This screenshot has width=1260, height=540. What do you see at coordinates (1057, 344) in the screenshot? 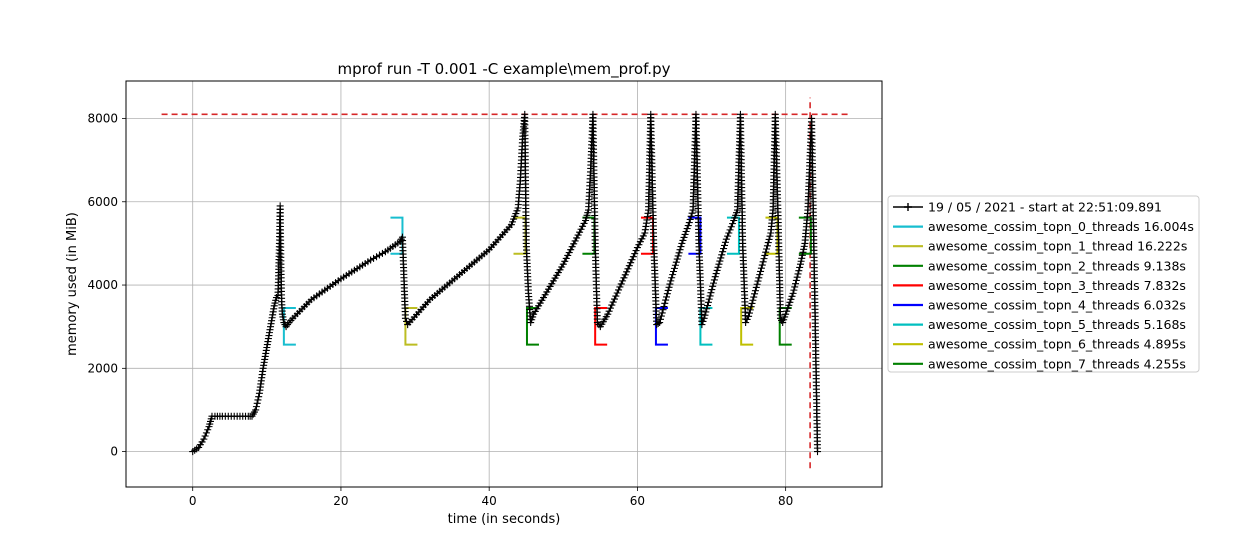
I see `legend-label: awesome_cossim_topn_6_threads 4.895s` at bounding box center [1057, 344].